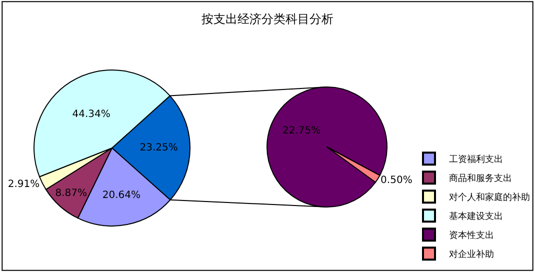 This screenshot has width=535, height=272. What do you see at coordinates (121, 196) in the screenshot?
I see `data-label: 20.64%` at bounding box center [121, 196].